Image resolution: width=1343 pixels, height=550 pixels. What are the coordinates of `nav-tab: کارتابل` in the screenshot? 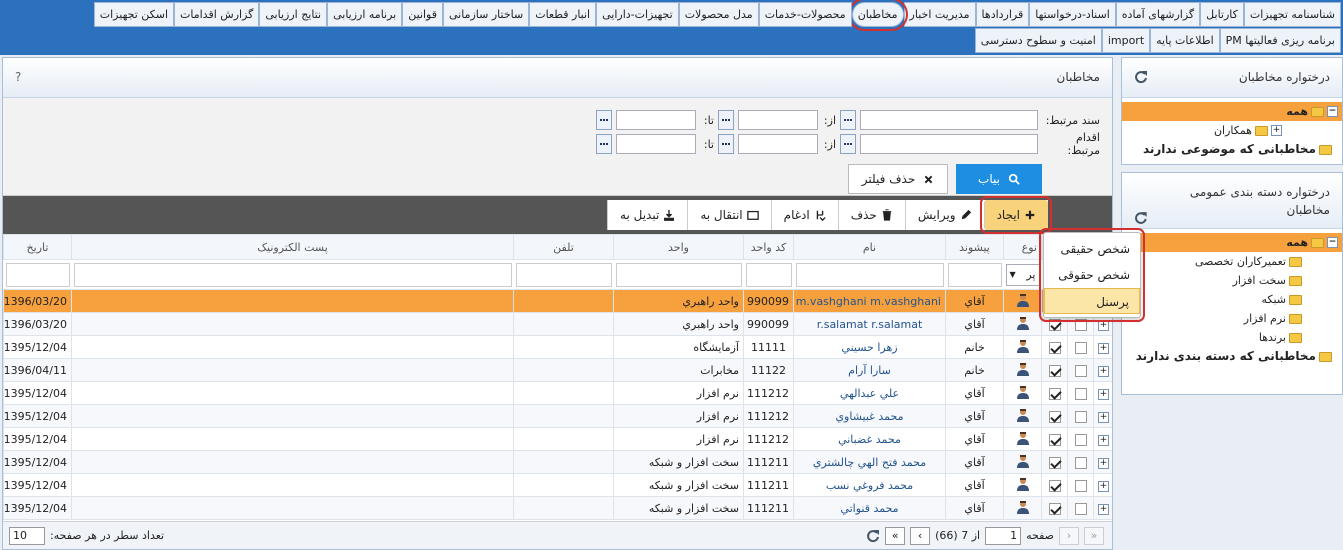 It's located at (1222, 14).